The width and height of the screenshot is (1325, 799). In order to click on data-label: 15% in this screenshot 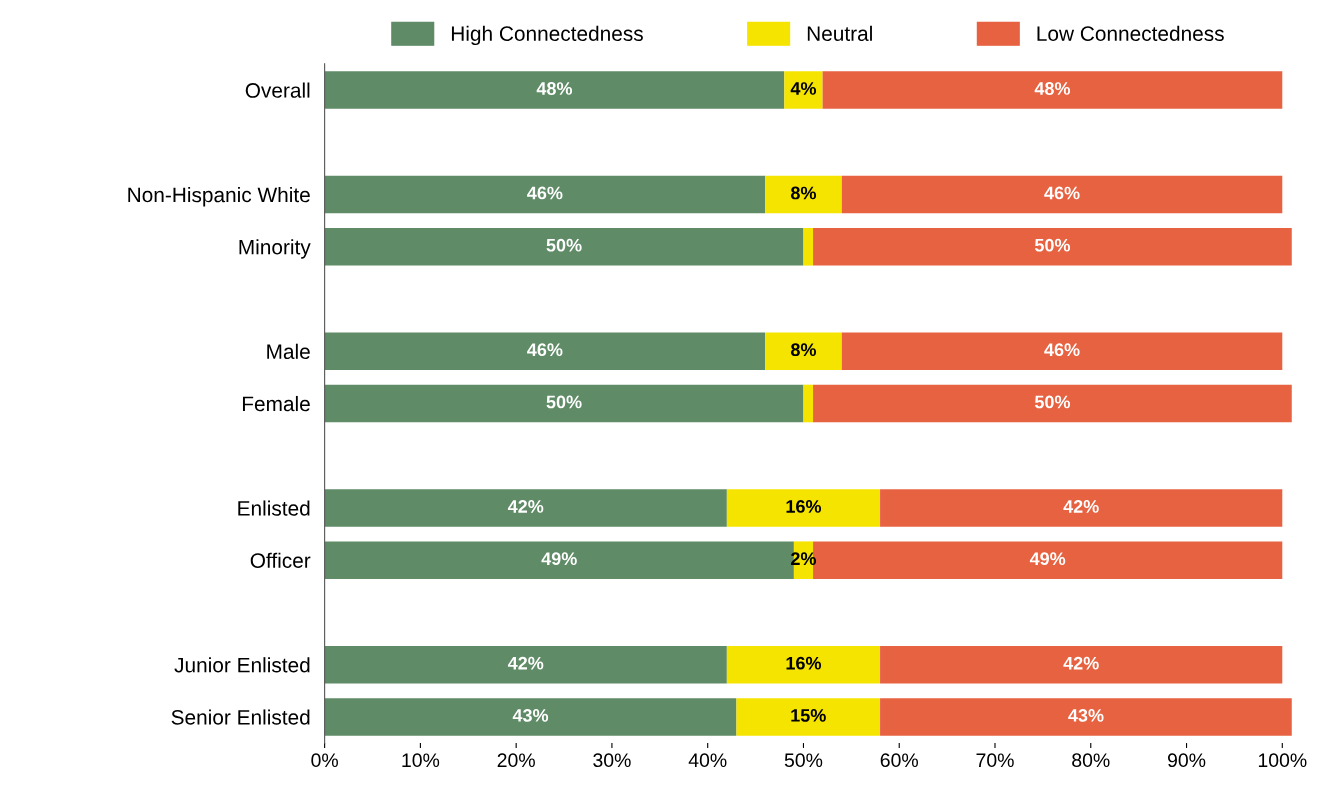, I will do `click(808, 715)`.